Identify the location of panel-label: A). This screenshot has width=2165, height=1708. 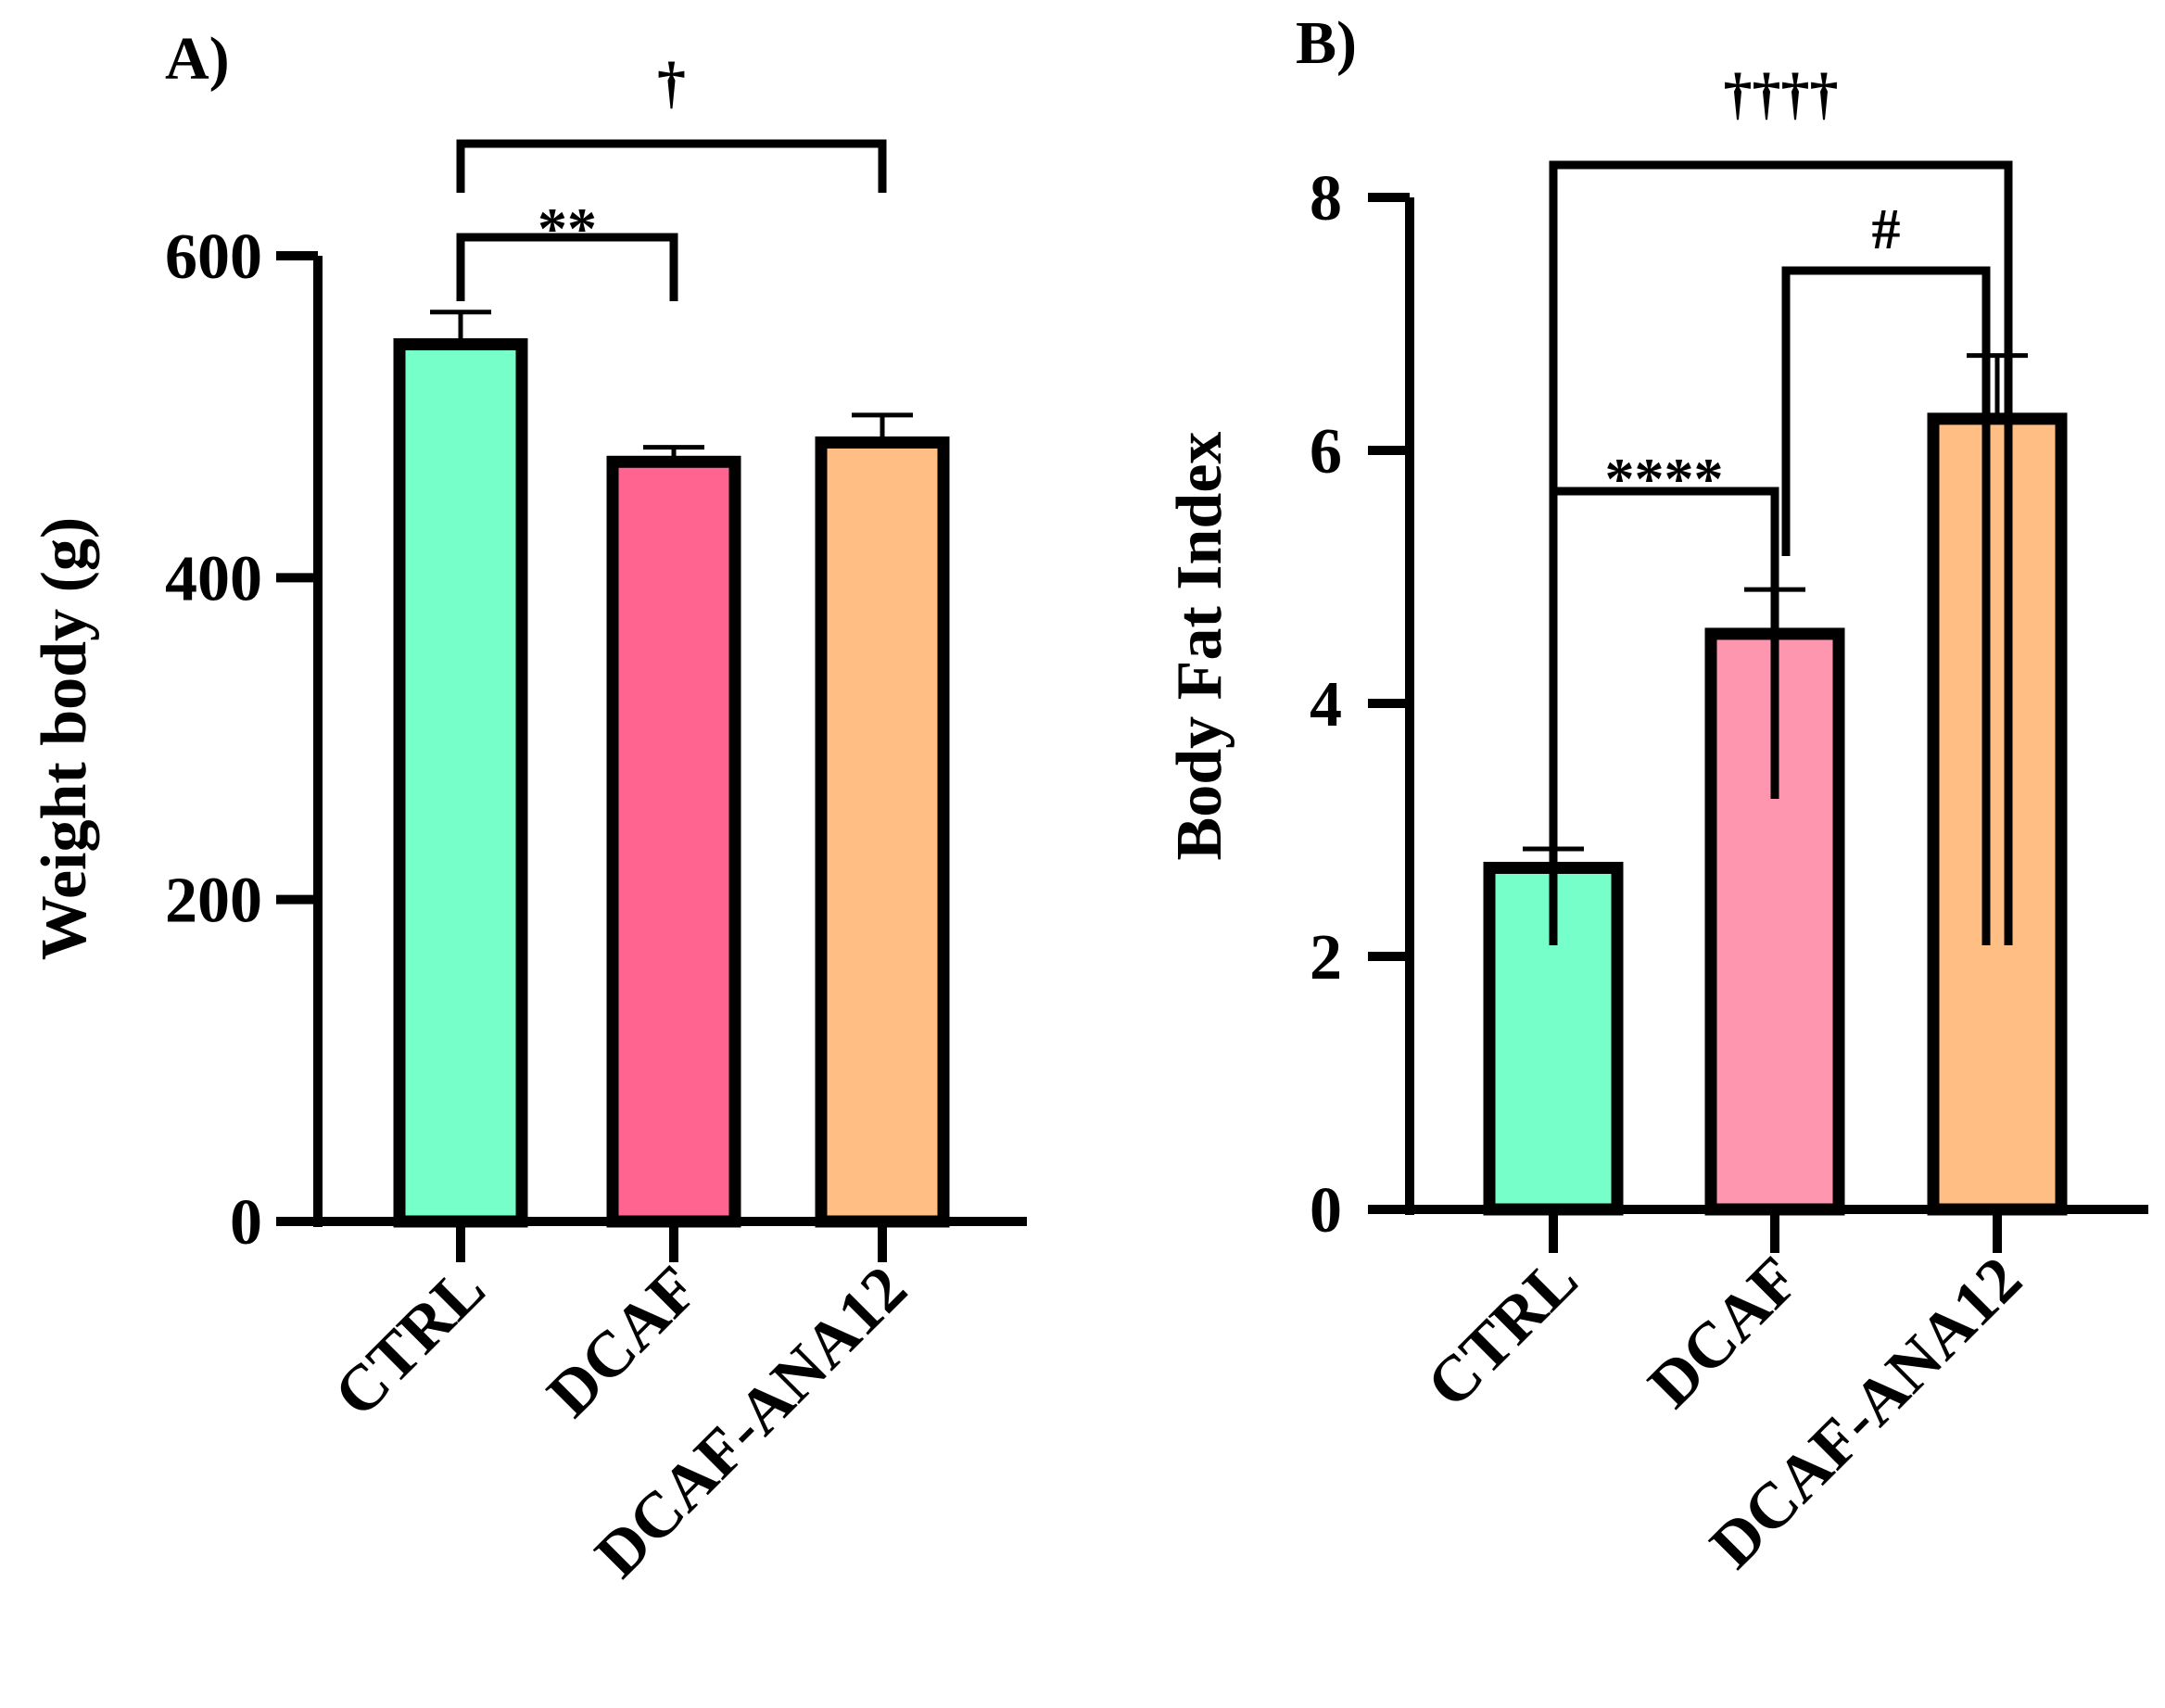
(198, 59).